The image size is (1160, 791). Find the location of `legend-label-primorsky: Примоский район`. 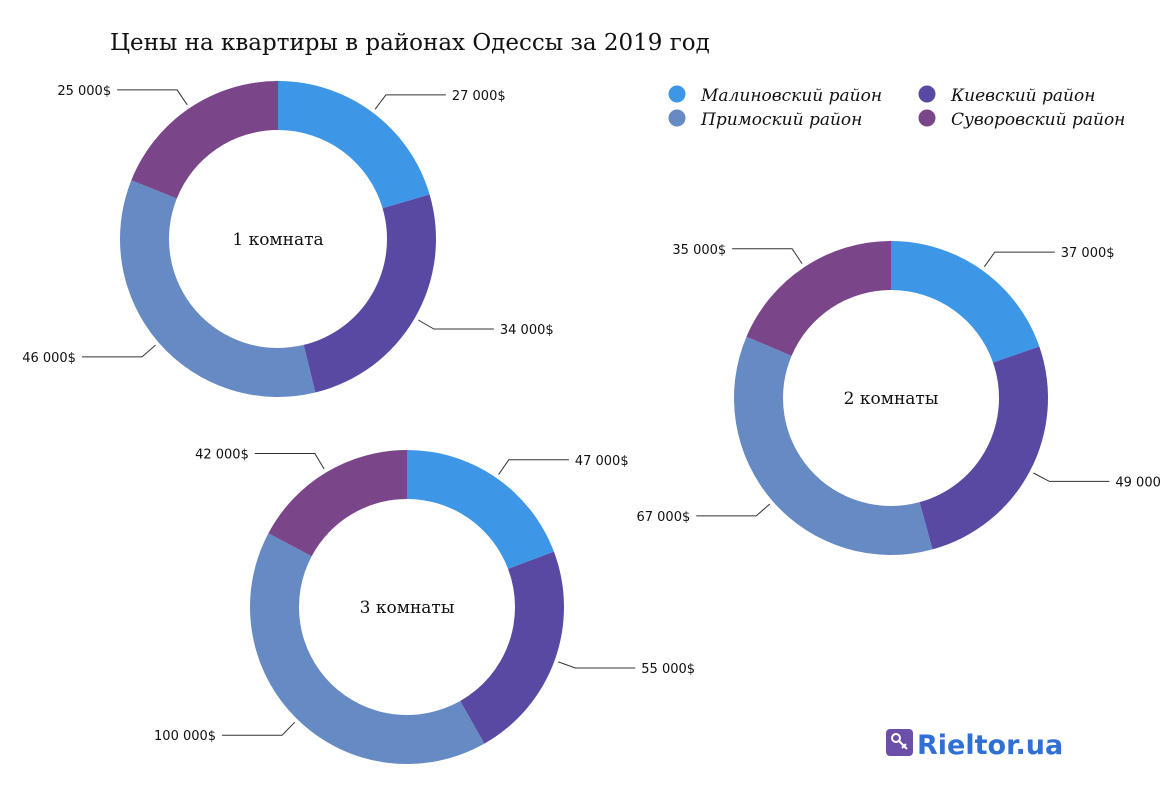

legend-label-primorsky: Примоский район is located at coordinates (781, 120).